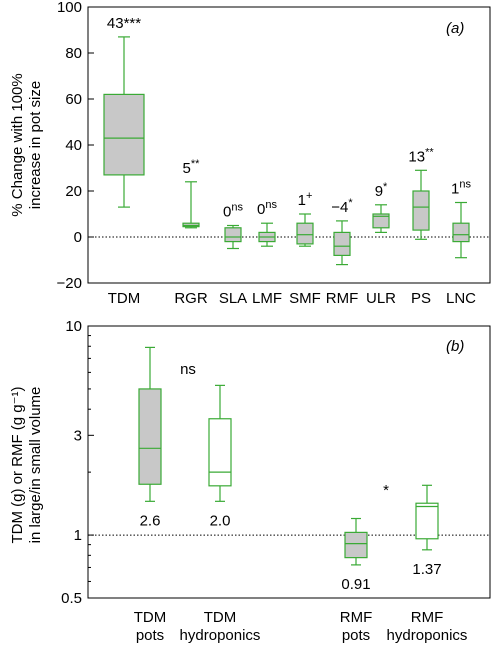 This screenshot has width=500, height=647. I want to click on panel-a-annotation-lnc: 1ns, so click(461, 188).